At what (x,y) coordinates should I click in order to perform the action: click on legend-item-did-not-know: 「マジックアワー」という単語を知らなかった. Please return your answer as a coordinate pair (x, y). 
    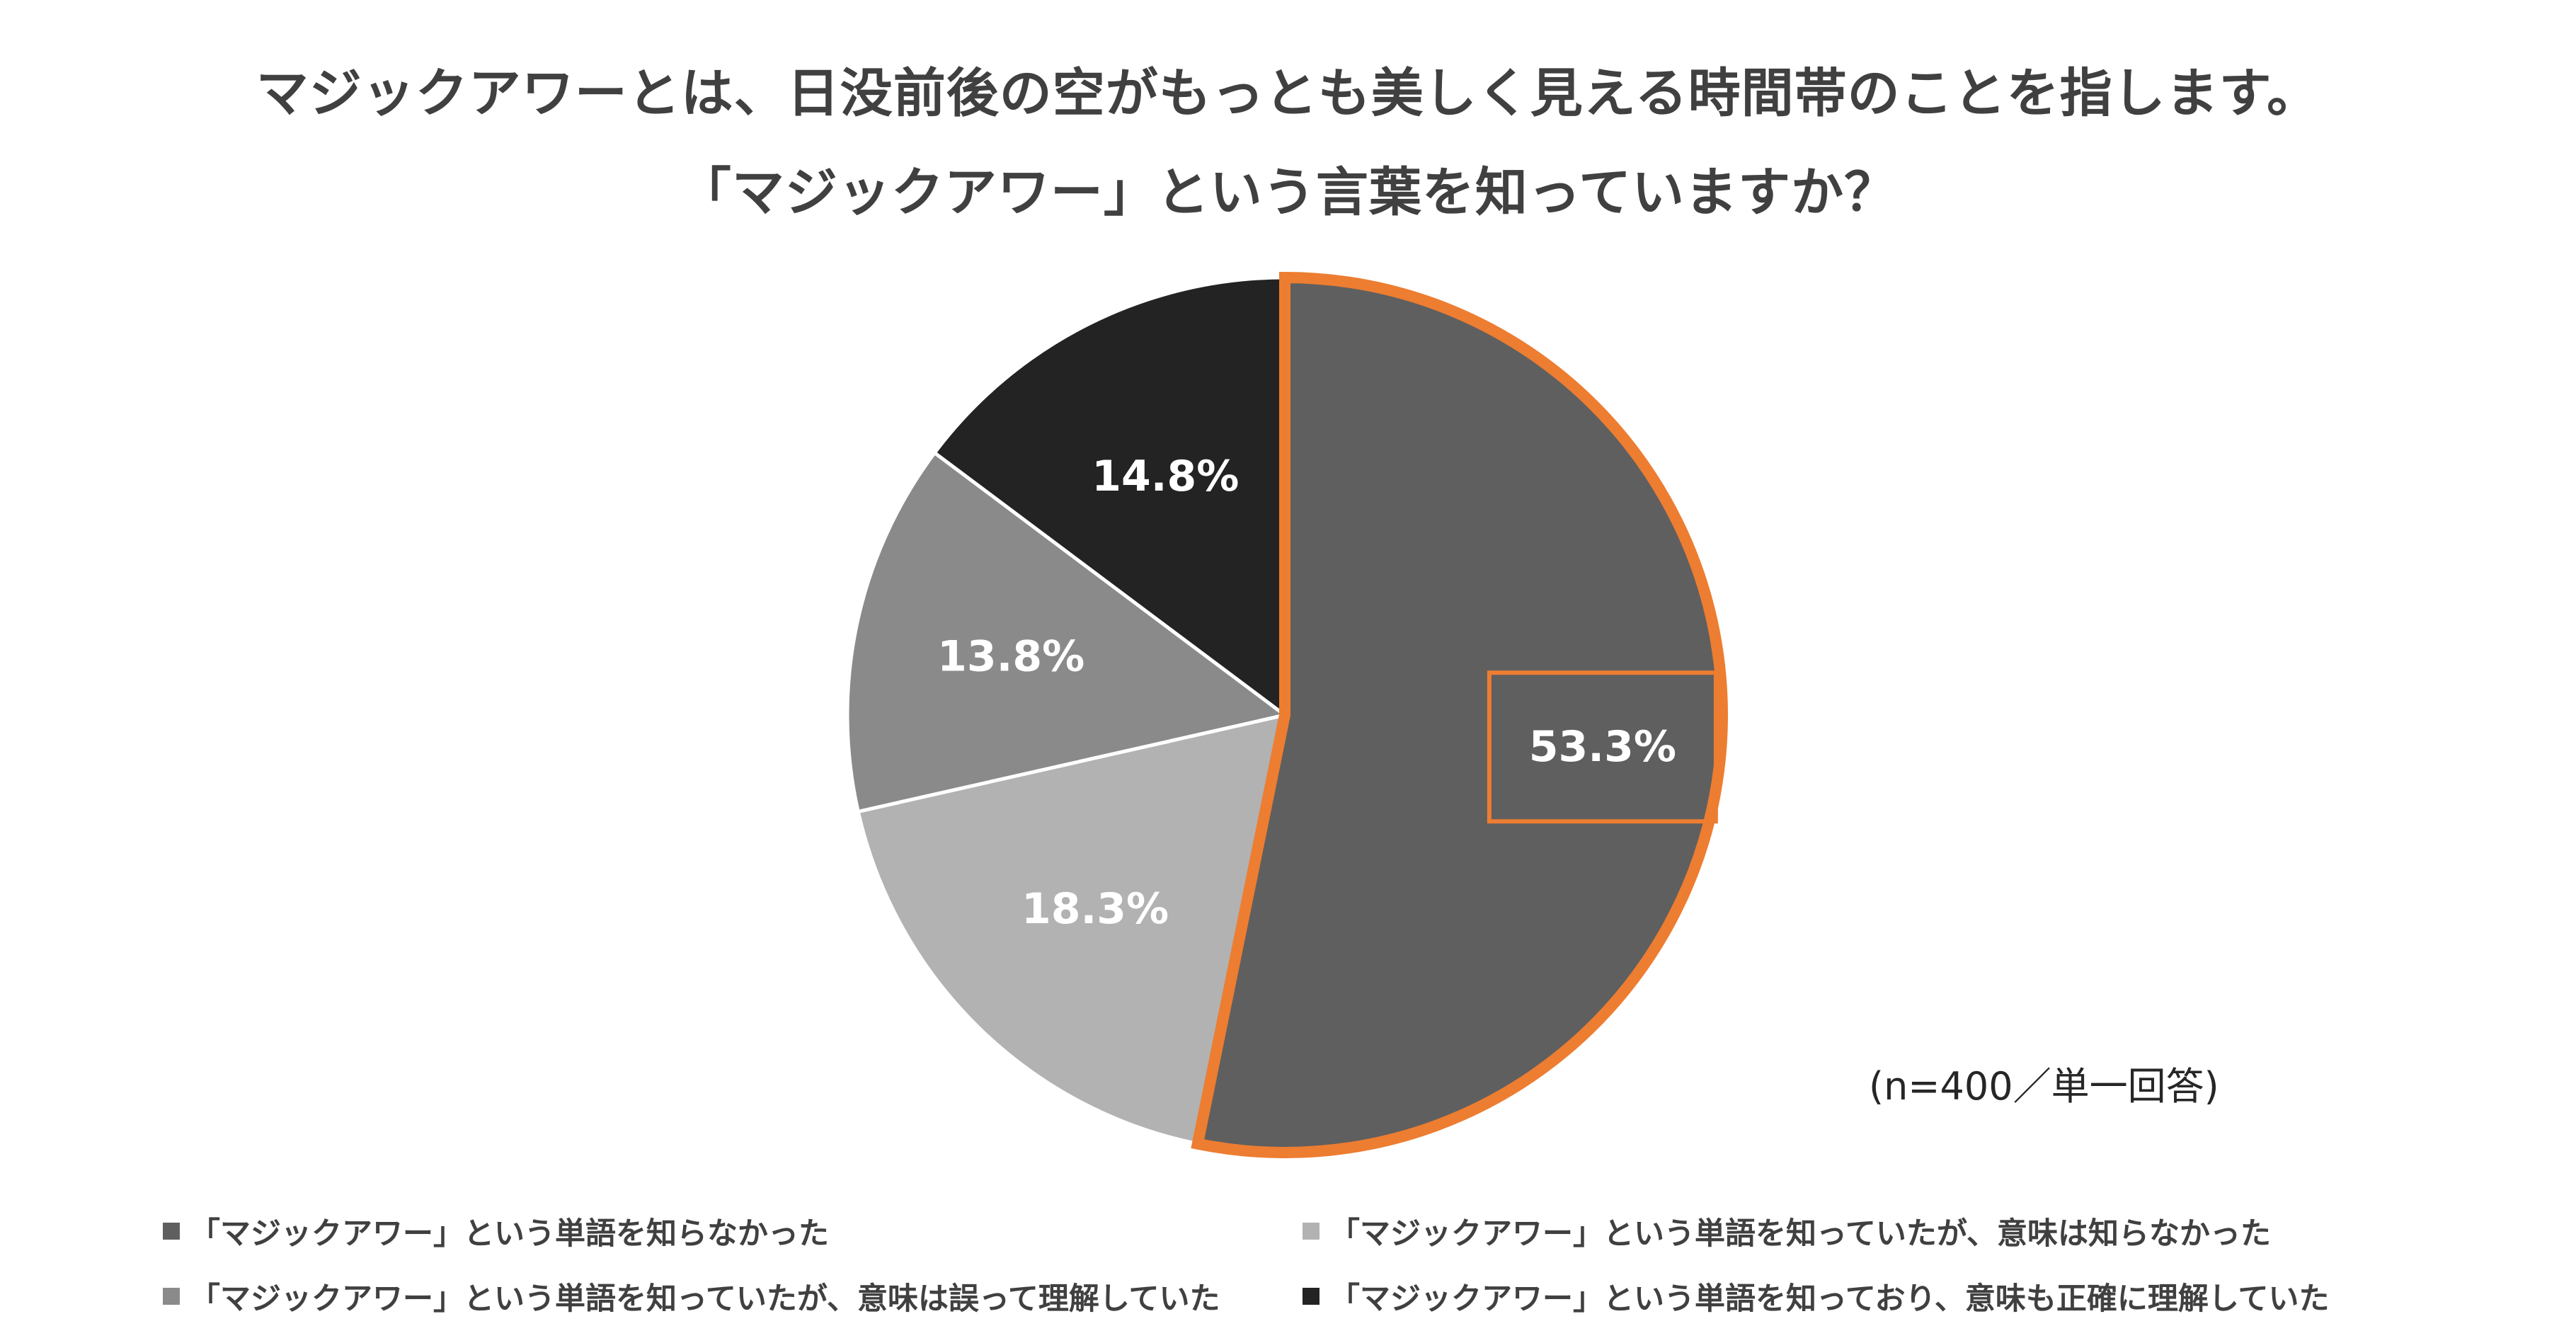
    Looking at the image, I should click on (496, 1231).